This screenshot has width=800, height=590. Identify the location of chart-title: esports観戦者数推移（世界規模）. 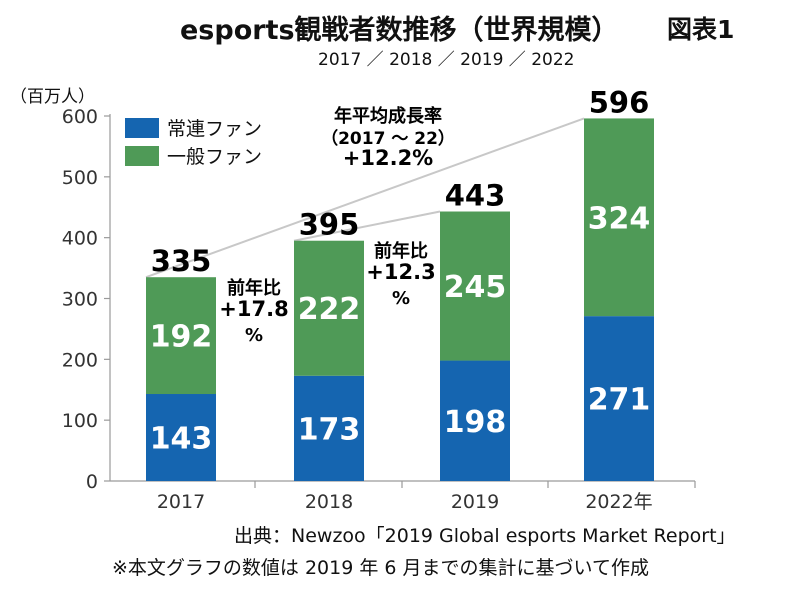
(399, 30).